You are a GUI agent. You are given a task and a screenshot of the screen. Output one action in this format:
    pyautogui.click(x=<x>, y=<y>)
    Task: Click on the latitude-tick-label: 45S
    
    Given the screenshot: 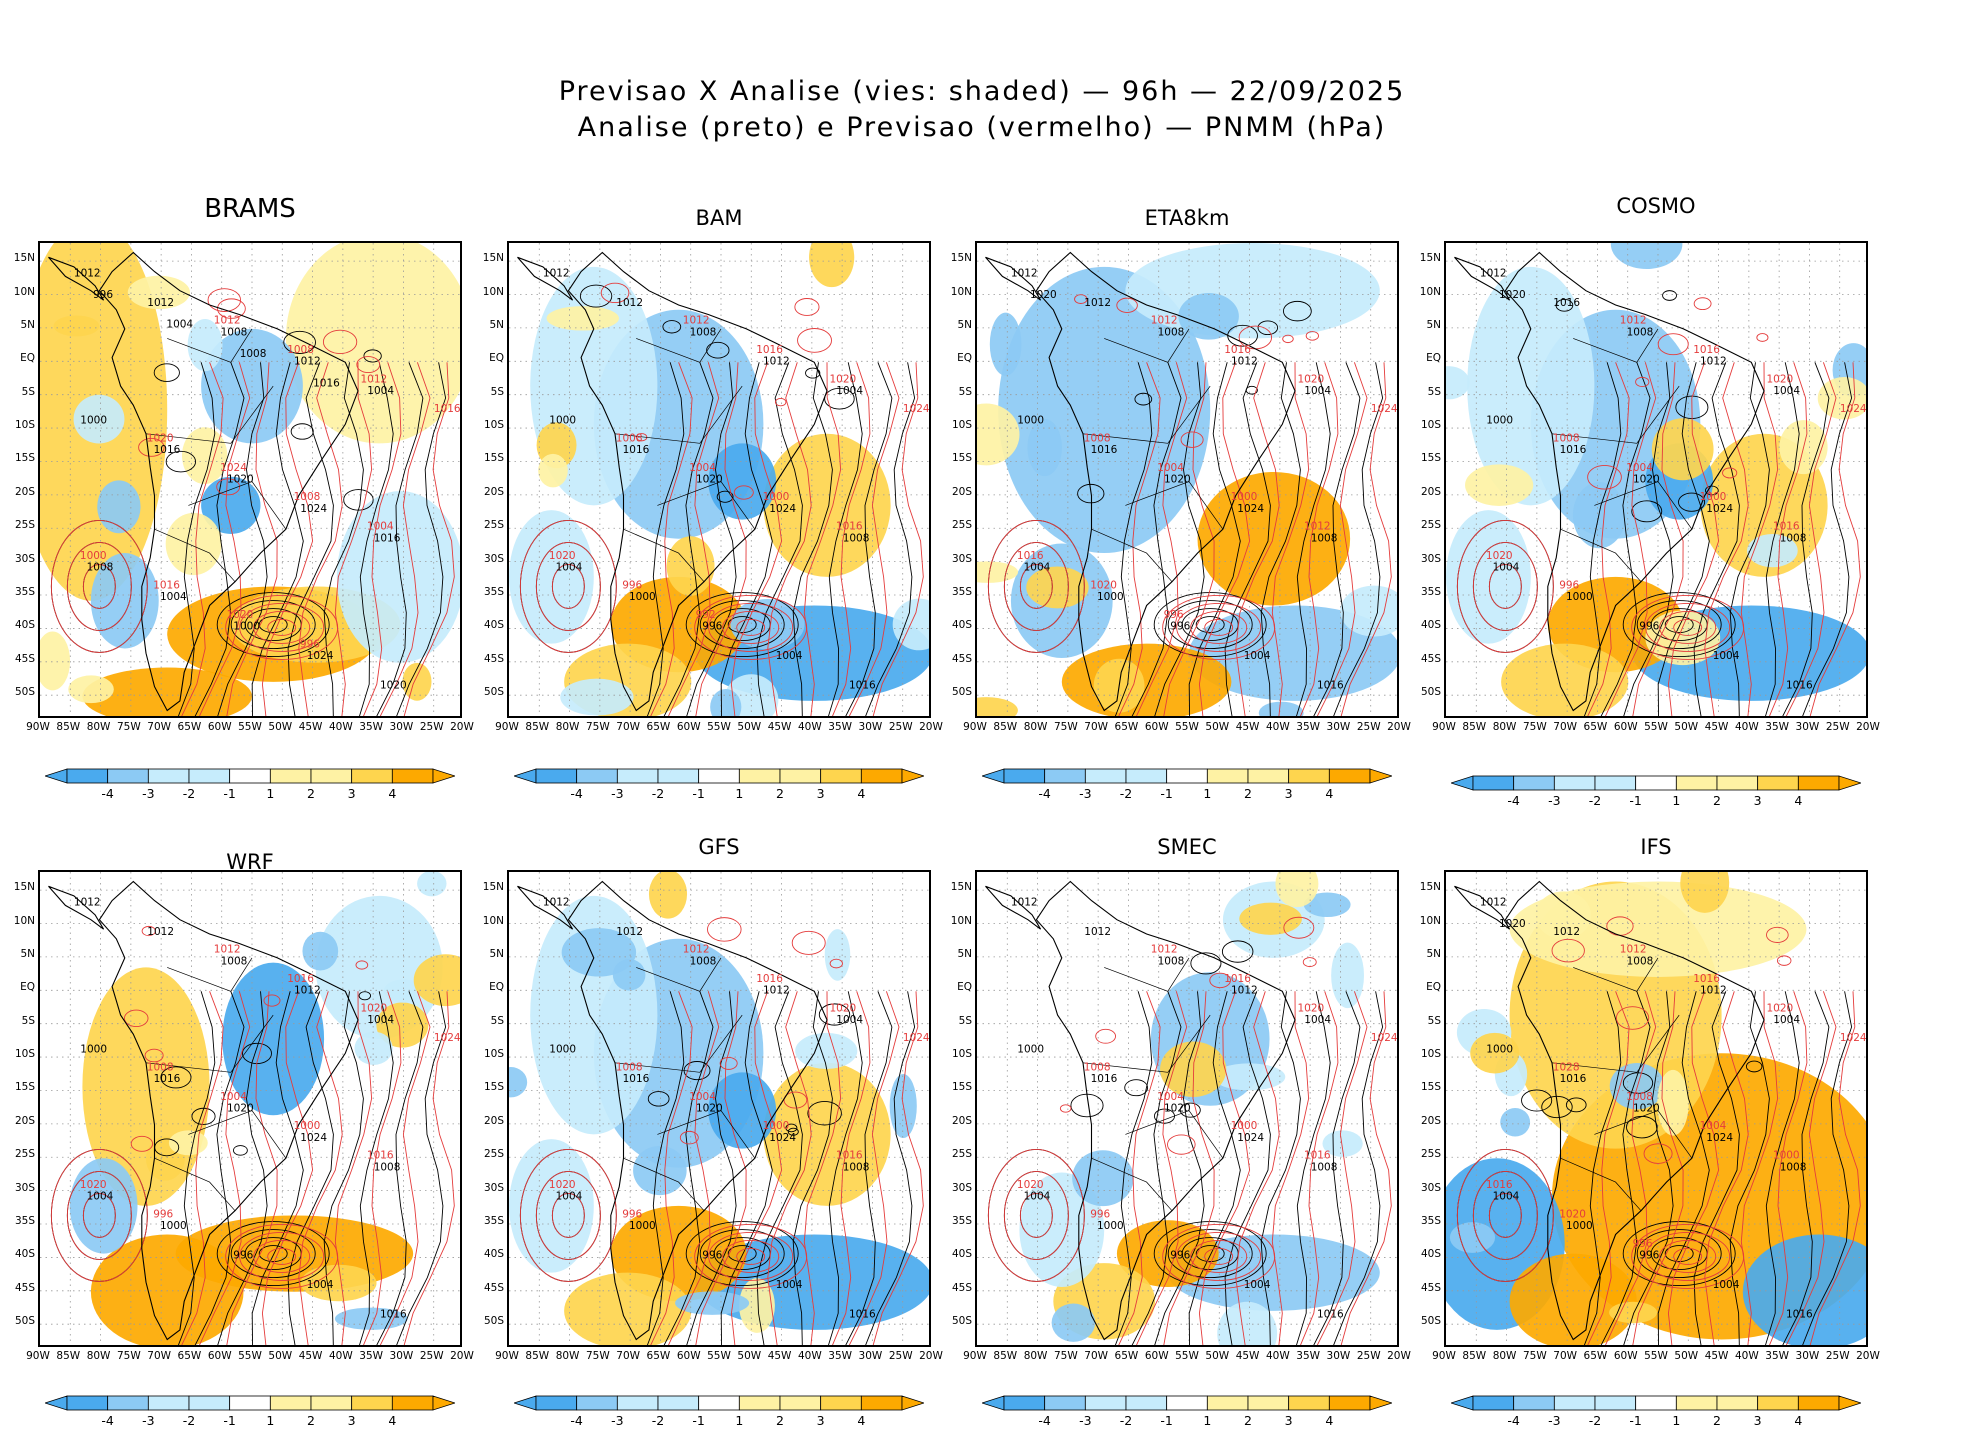 What is the action you would take?
    pyautogui.click(x=24, y=658)
    